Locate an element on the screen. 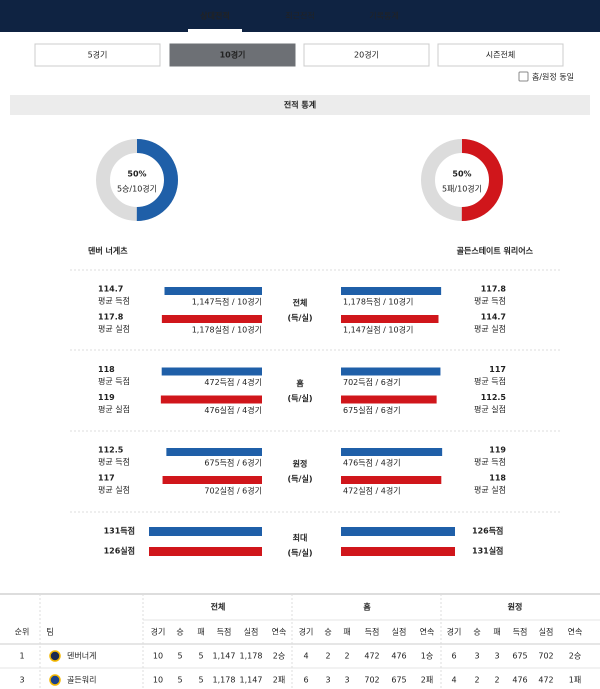  table-cell: 골든워리 is located at coordinates (81, 680).